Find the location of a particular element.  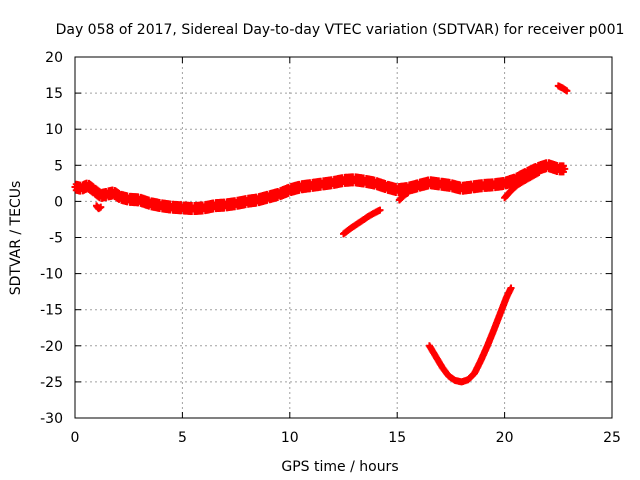

x-tick-label: 5 is located at coordinates (182, 438).